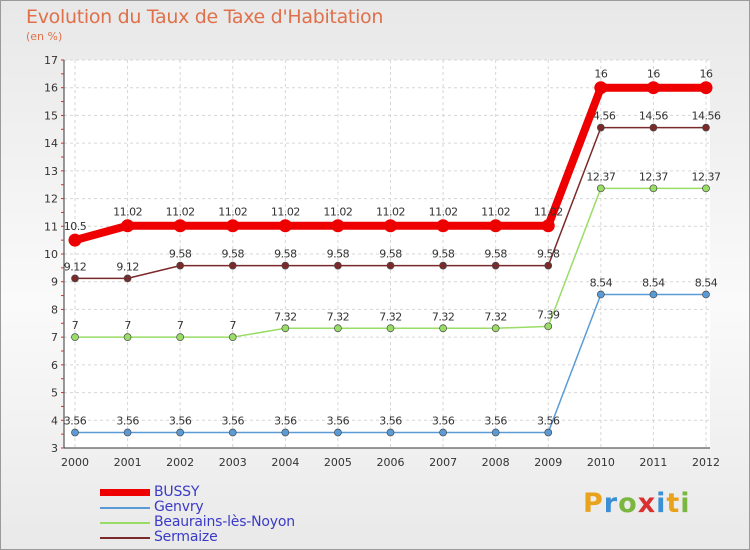 This screenshot has height=550, width=750. Describe the element at coordinates (611, 503) in the screenshot. I see `logo-letter: r` at that location.